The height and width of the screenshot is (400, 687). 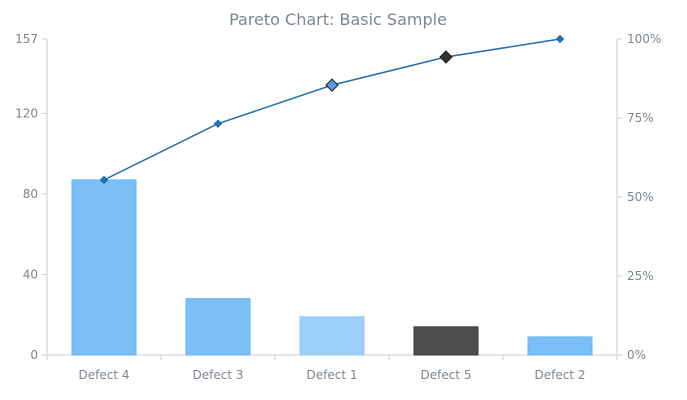 I want to click on x-tick-label: Defect 2, so click(x=560, y=375).